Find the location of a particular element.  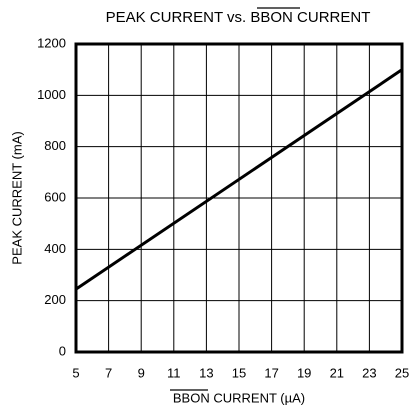

x-tick-label: 17 is located at coordinates (271, 372).